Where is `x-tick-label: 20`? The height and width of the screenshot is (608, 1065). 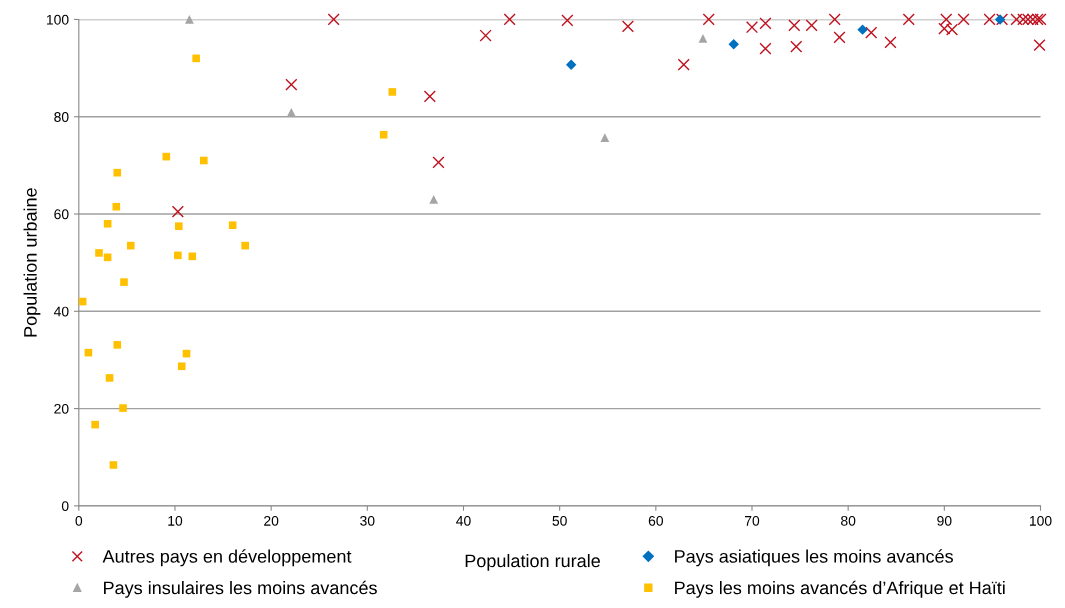
x-tick-label: 20 is located at coordinates (271, 520).